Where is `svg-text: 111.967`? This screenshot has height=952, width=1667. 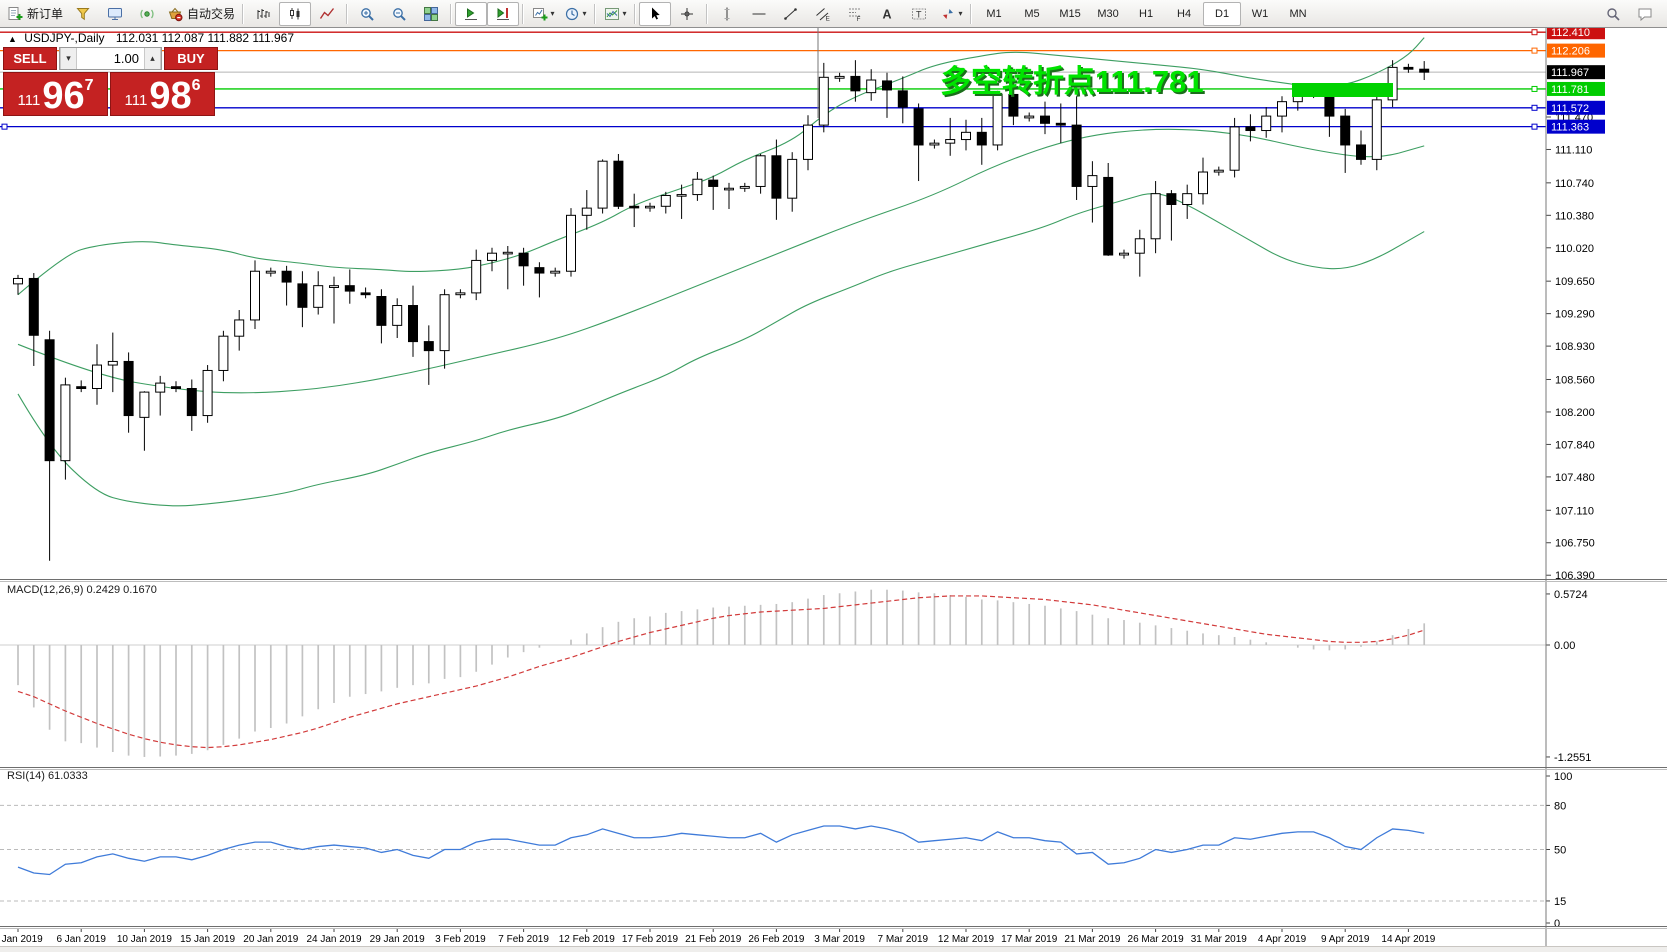
svg-text: 111.967 is located at coordinates (1570, 73).